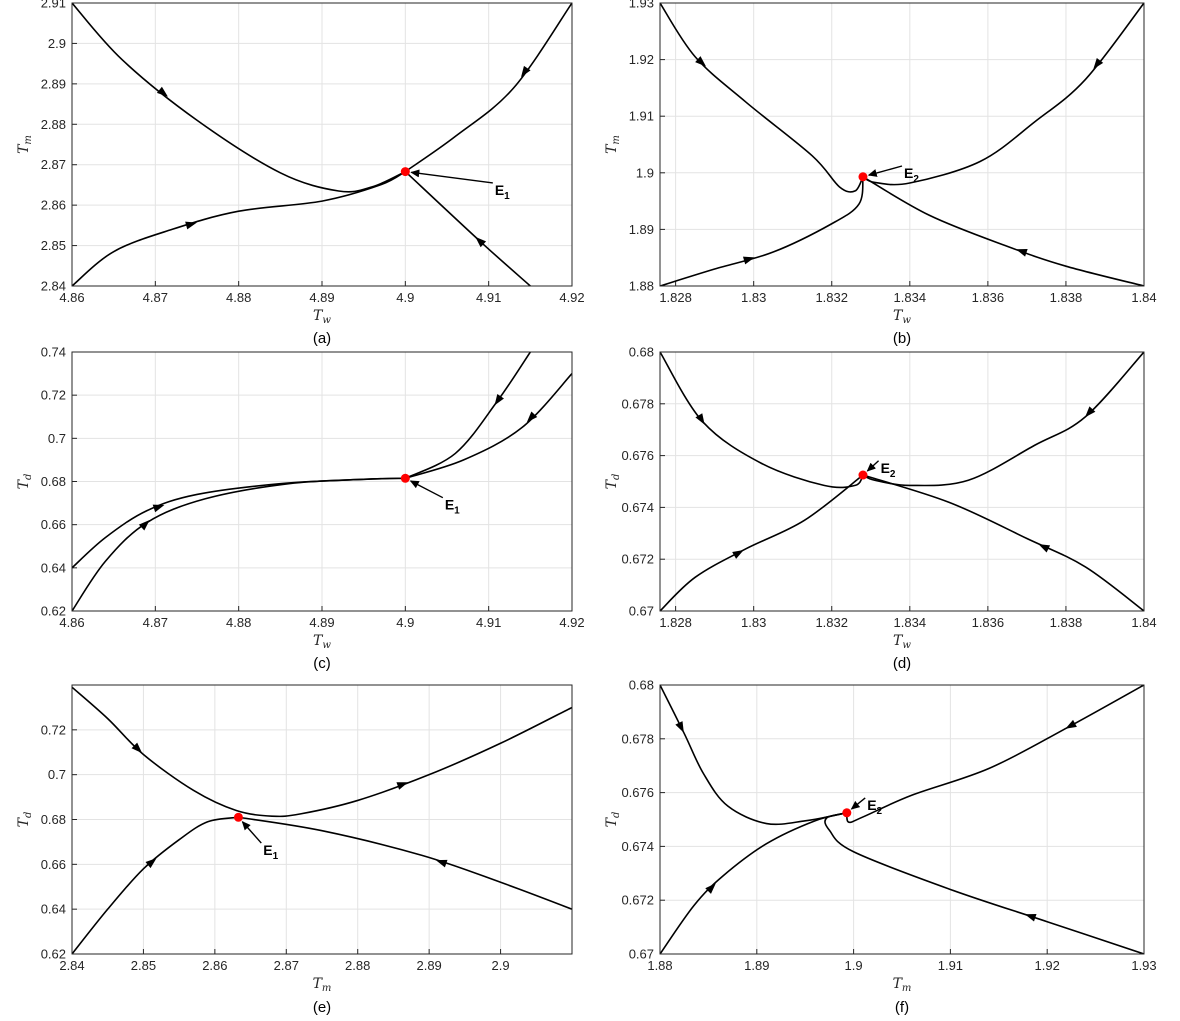  What do you see at coordinates (902, 338) in the screenshot?
I see `panel-caption: (b)` at bounding box center [902, 338].